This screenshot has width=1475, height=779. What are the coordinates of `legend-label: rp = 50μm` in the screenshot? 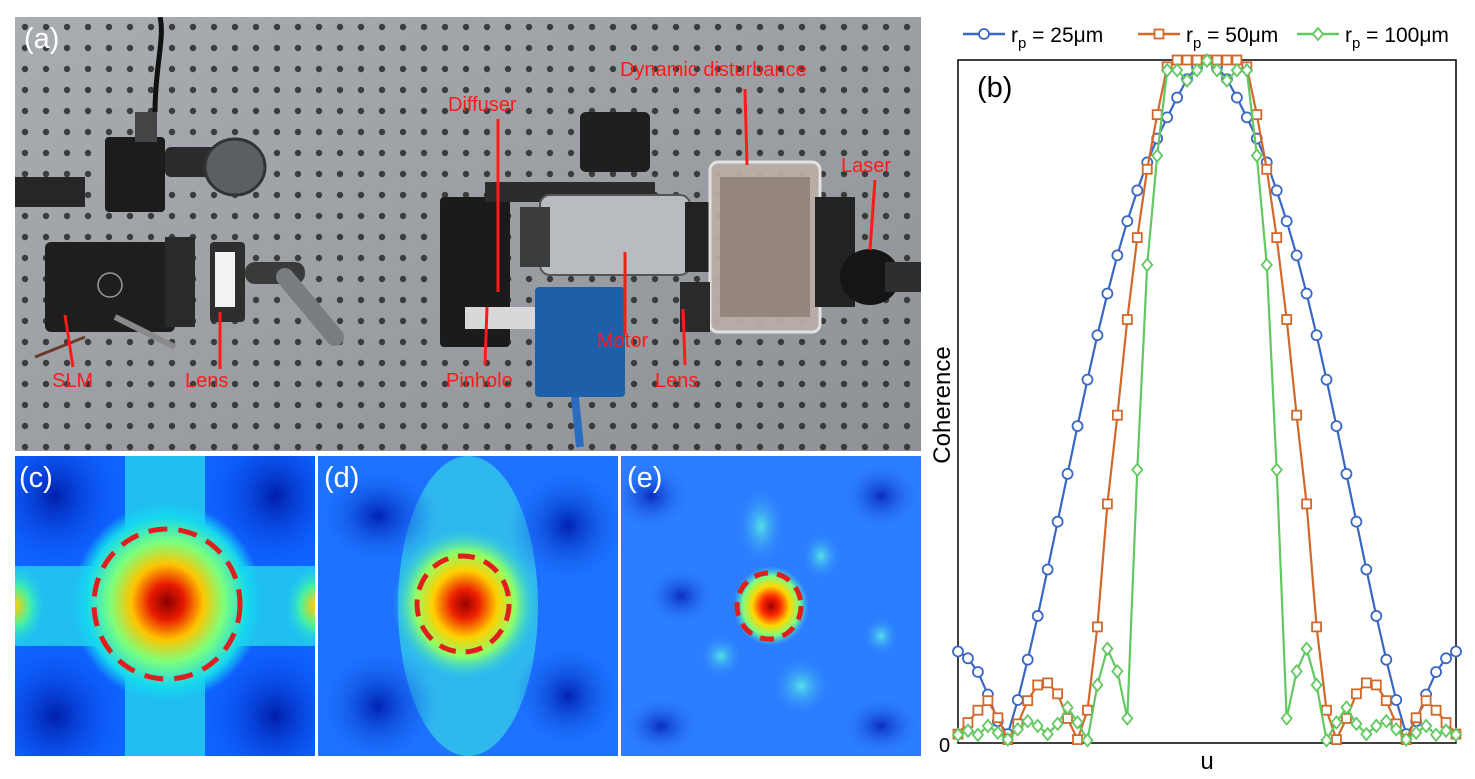 It's located at (1232, 38).